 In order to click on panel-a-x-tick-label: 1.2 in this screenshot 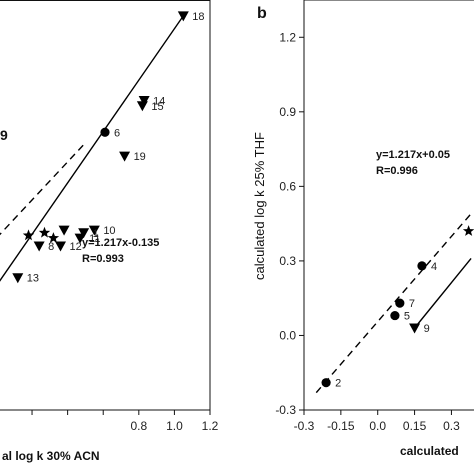, I will do `click(210, 426)`.